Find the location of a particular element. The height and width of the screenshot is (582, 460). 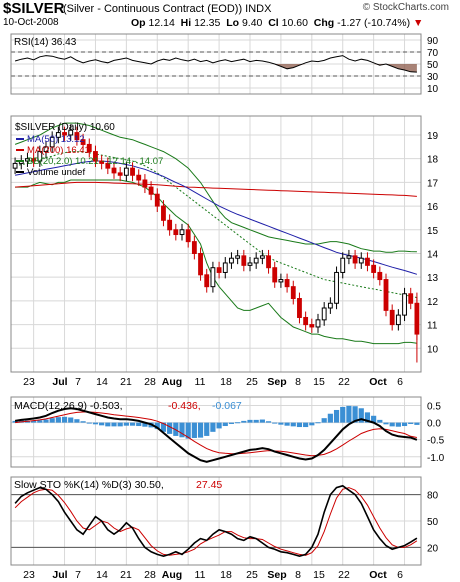

sto-d-line is located at coordinates (216, 521).